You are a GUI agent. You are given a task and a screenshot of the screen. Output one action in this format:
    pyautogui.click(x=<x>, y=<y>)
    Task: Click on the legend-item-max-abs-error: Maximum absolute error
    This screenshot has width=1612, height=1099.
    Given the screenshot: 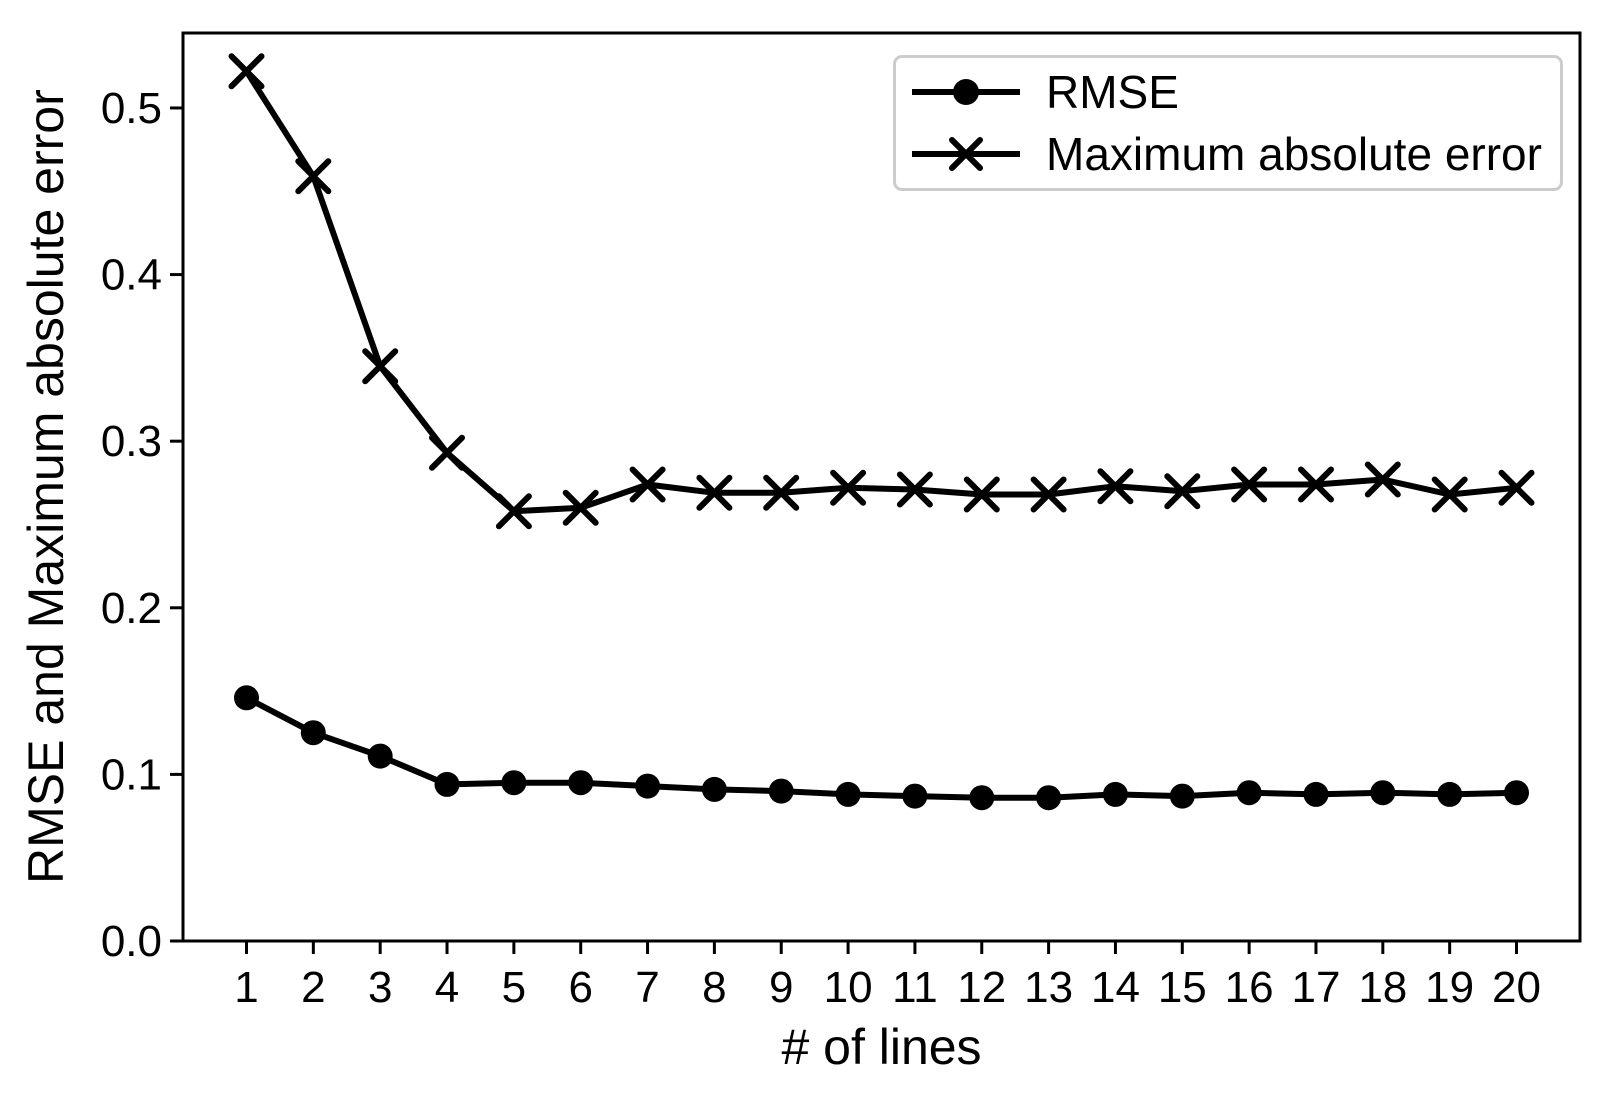 What is the action you would take?
    pyautogui.click(x=1235, y=154)
    